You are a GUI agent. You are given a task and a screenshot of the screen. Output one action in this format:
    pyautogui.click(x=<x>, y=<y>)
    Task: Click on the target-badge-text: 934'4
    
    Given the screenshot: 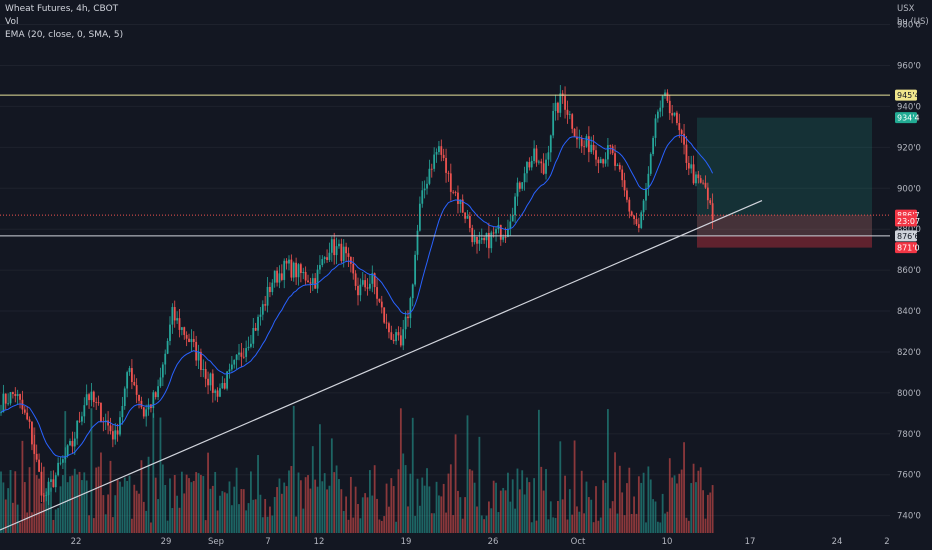 What is the action you would take?
    pyautogui.click(x=908, y=118)
    